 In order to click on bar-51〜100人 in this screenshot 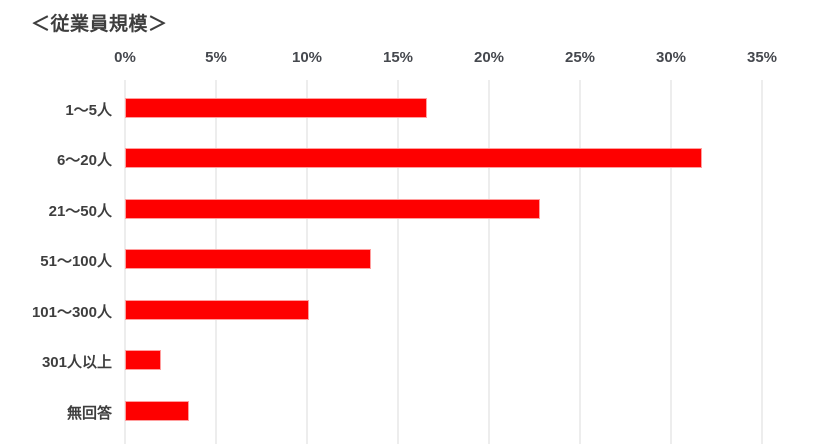, I will do `click(248, 259)`.